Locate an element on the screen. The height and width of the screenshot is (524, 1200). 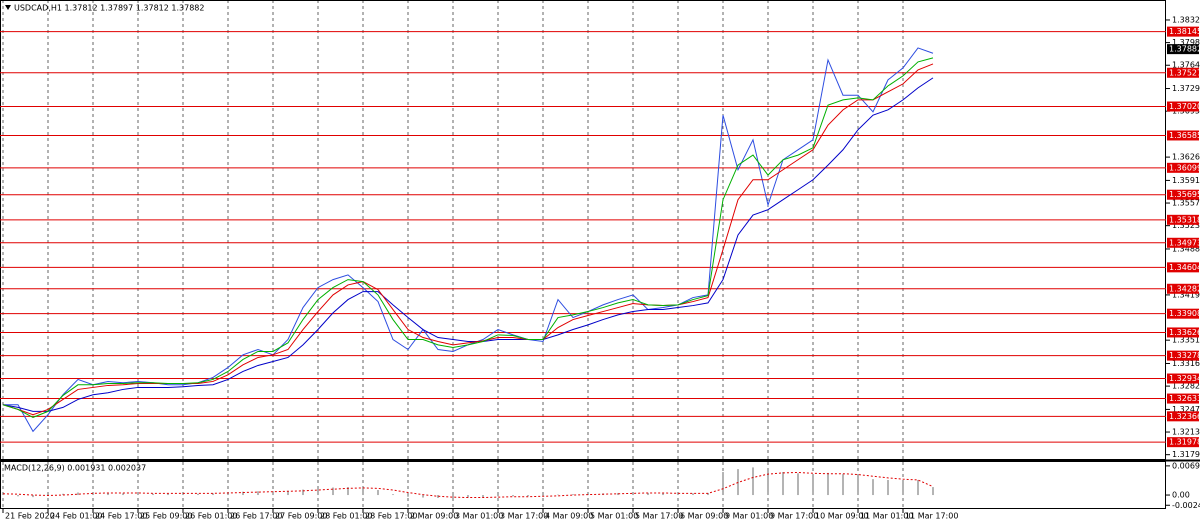
level-label: 1.31978 is located at coordinates (1184, 442).